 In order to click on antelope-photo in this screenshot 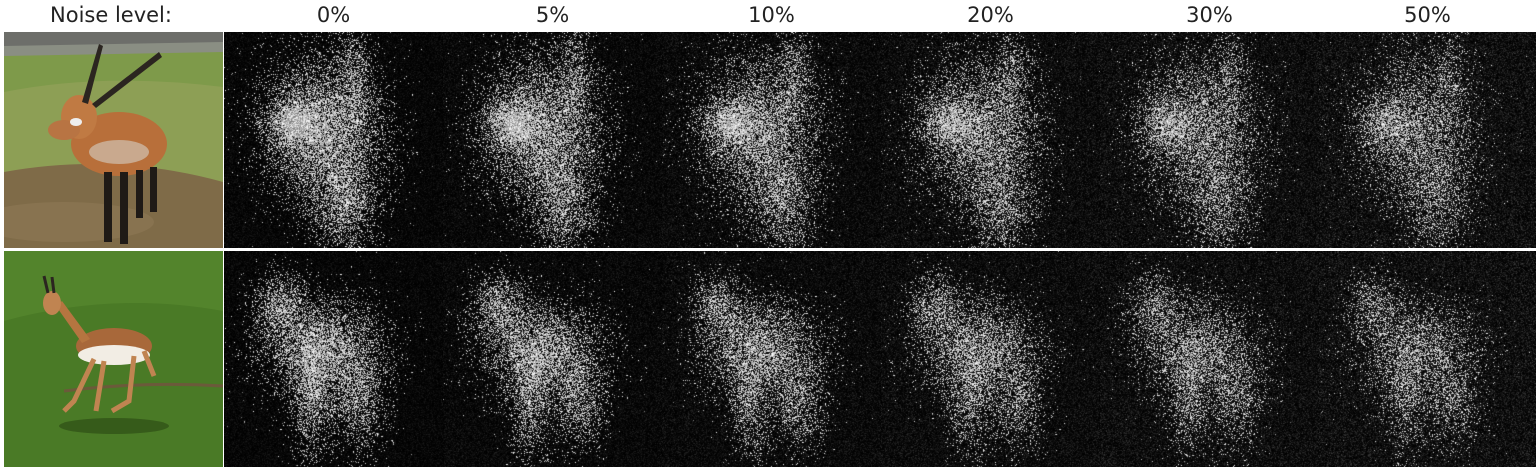, I will do `click(113, 140)`.